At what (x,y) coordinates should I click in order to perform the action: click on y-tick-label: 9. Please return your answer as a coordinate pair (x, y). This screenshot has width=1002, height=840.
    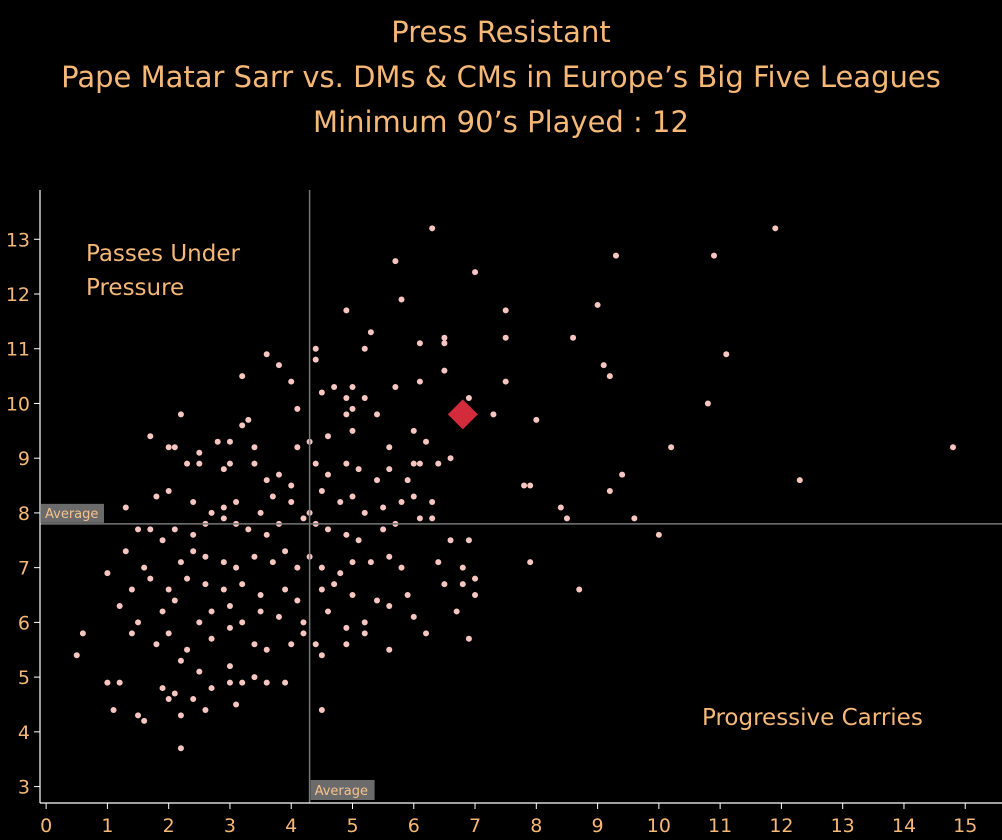
    Looking at the image, I should click on (24, 459).